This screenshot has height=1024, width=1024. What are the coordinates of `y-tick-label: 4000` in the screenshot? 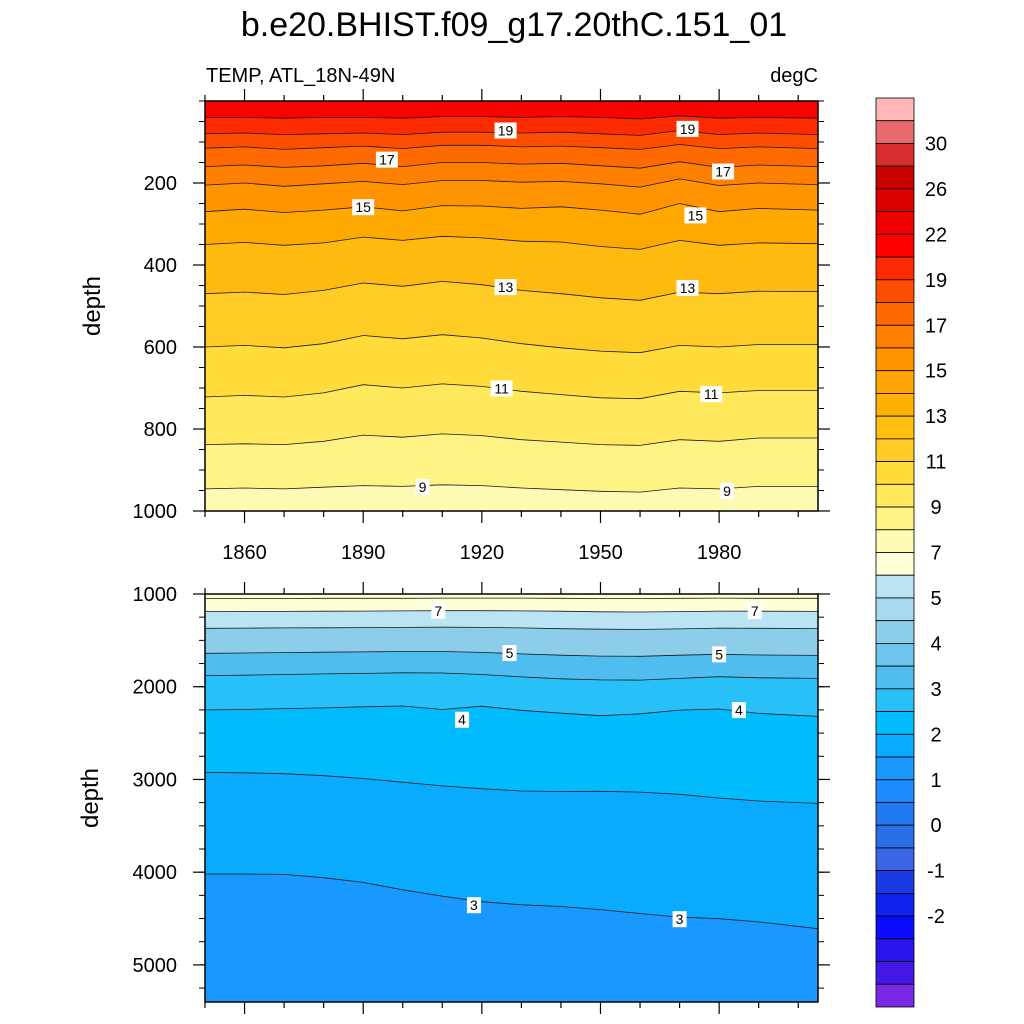 It's located at (155, 873).